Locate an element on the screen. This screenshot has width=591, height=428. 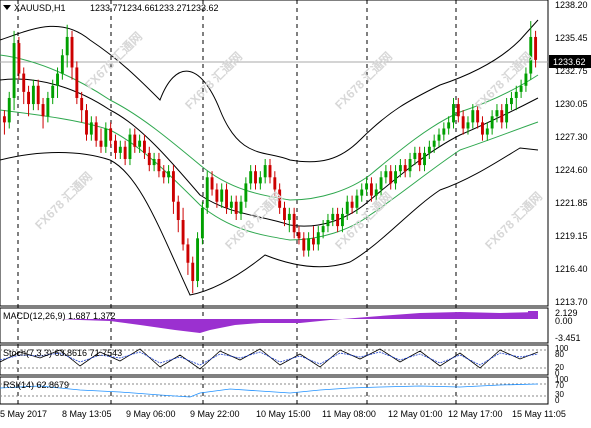
price-tick: 1224.60 is located at coordinates (571, 170).